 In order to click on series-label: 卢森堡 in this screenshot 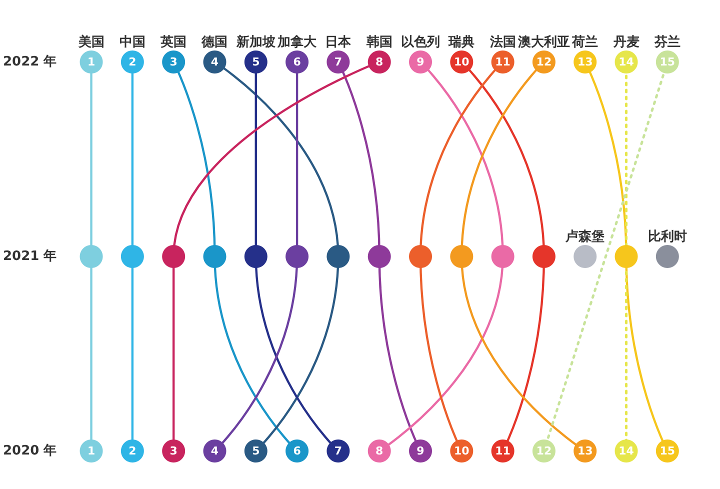, I will do `click(584, 237)`.